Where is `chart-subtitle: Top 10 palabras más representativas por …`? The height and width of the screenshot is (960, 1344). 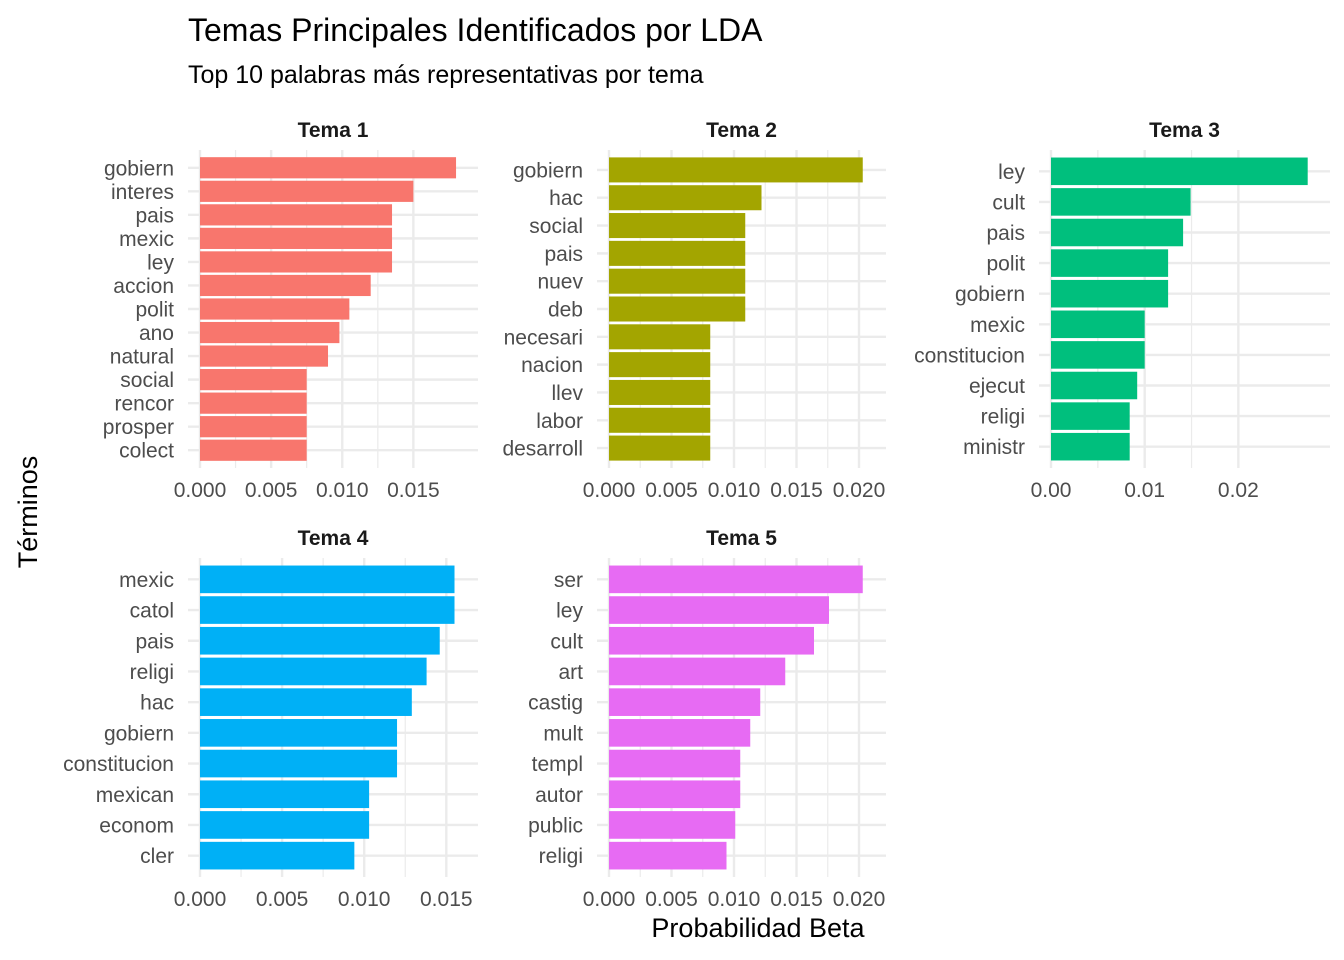 chart-subtitle: Top 10 palabras más representativas por … is located at coordinates (446, 75).